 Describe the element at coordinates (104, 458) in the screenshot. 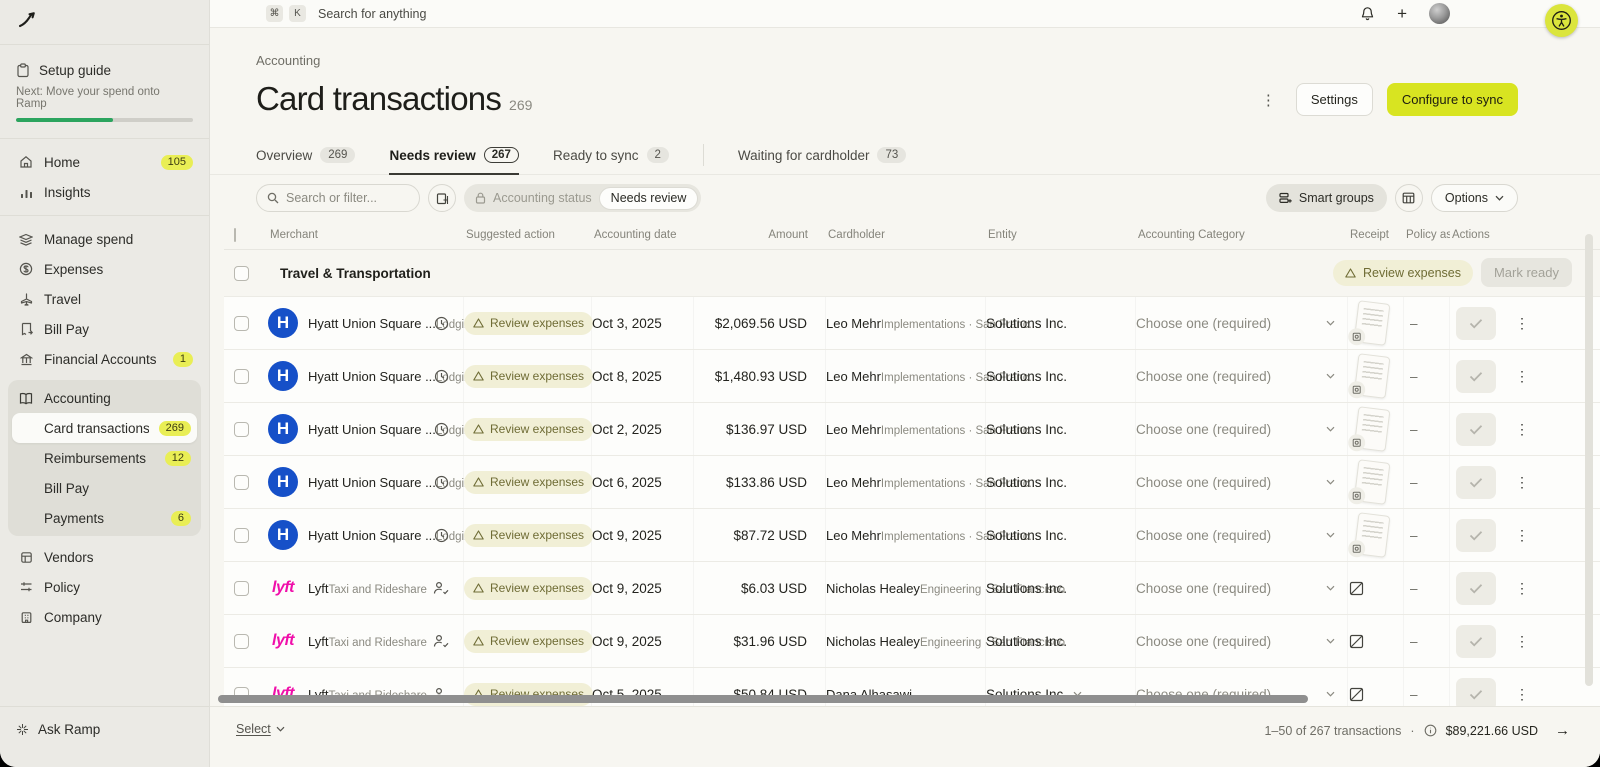

I see `sidebar-item-reimbursements: Reimbursements 12` at that location.